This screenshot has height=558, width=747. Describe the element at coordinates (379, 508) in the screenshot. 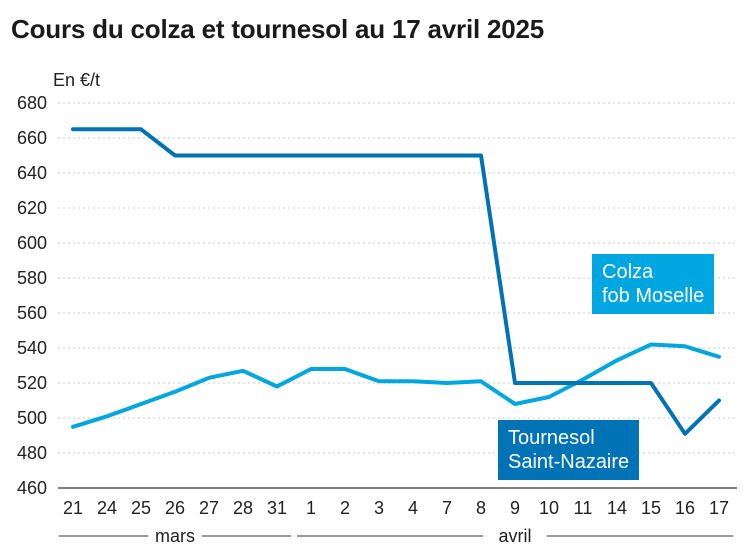

I see `x-tick-label-9: 3` at that location.